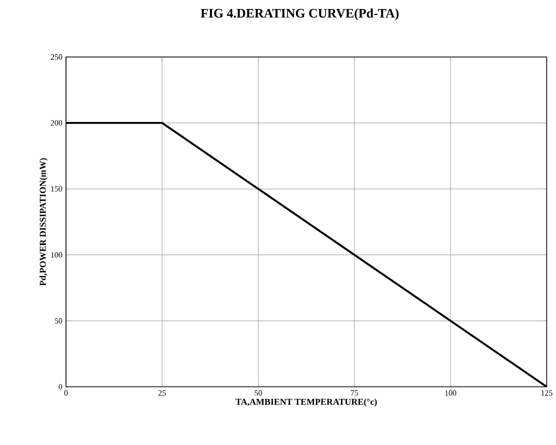  I want to click on chart-title: FIG 4.DERATING CURVE(Pd-TA), so click(299, 14).